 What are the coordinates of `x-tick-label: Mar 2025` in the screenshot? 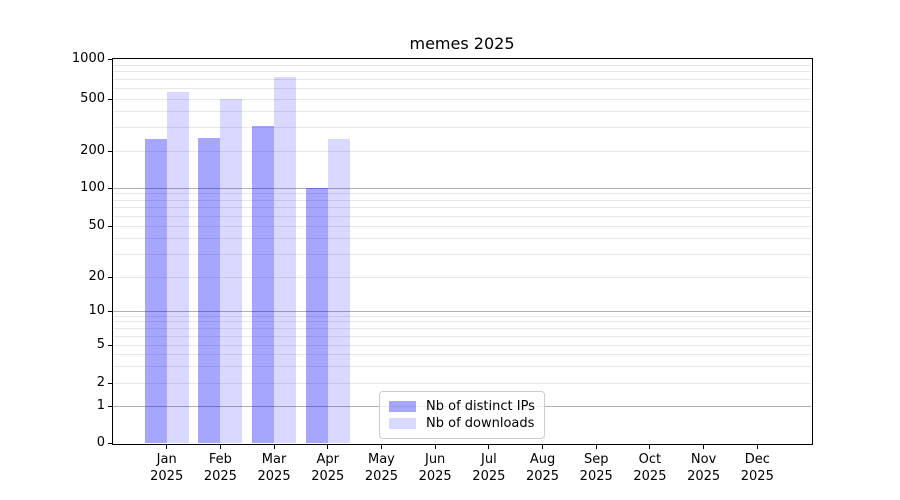 It's located at (274, 468).